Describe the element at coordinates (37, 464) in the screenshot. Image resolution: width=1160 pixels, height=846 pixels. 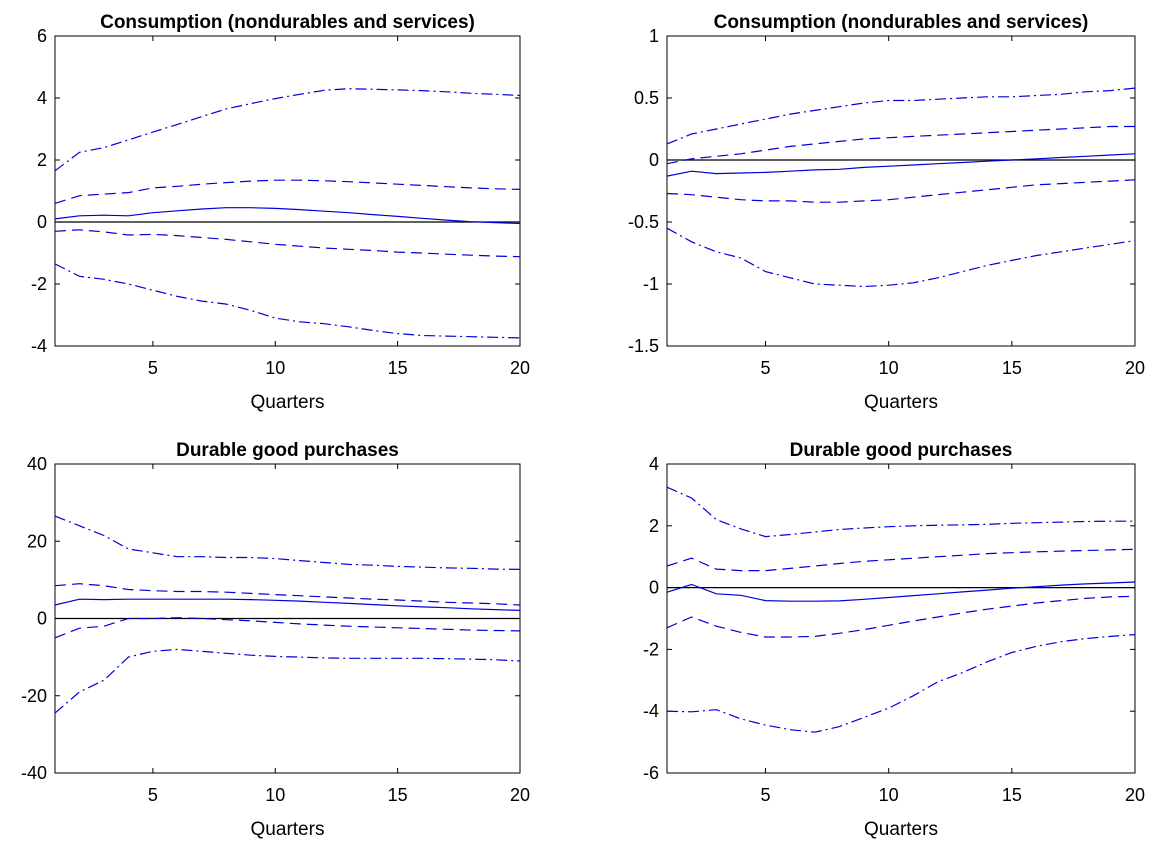
I see `y-tick-label: 40` at that location.